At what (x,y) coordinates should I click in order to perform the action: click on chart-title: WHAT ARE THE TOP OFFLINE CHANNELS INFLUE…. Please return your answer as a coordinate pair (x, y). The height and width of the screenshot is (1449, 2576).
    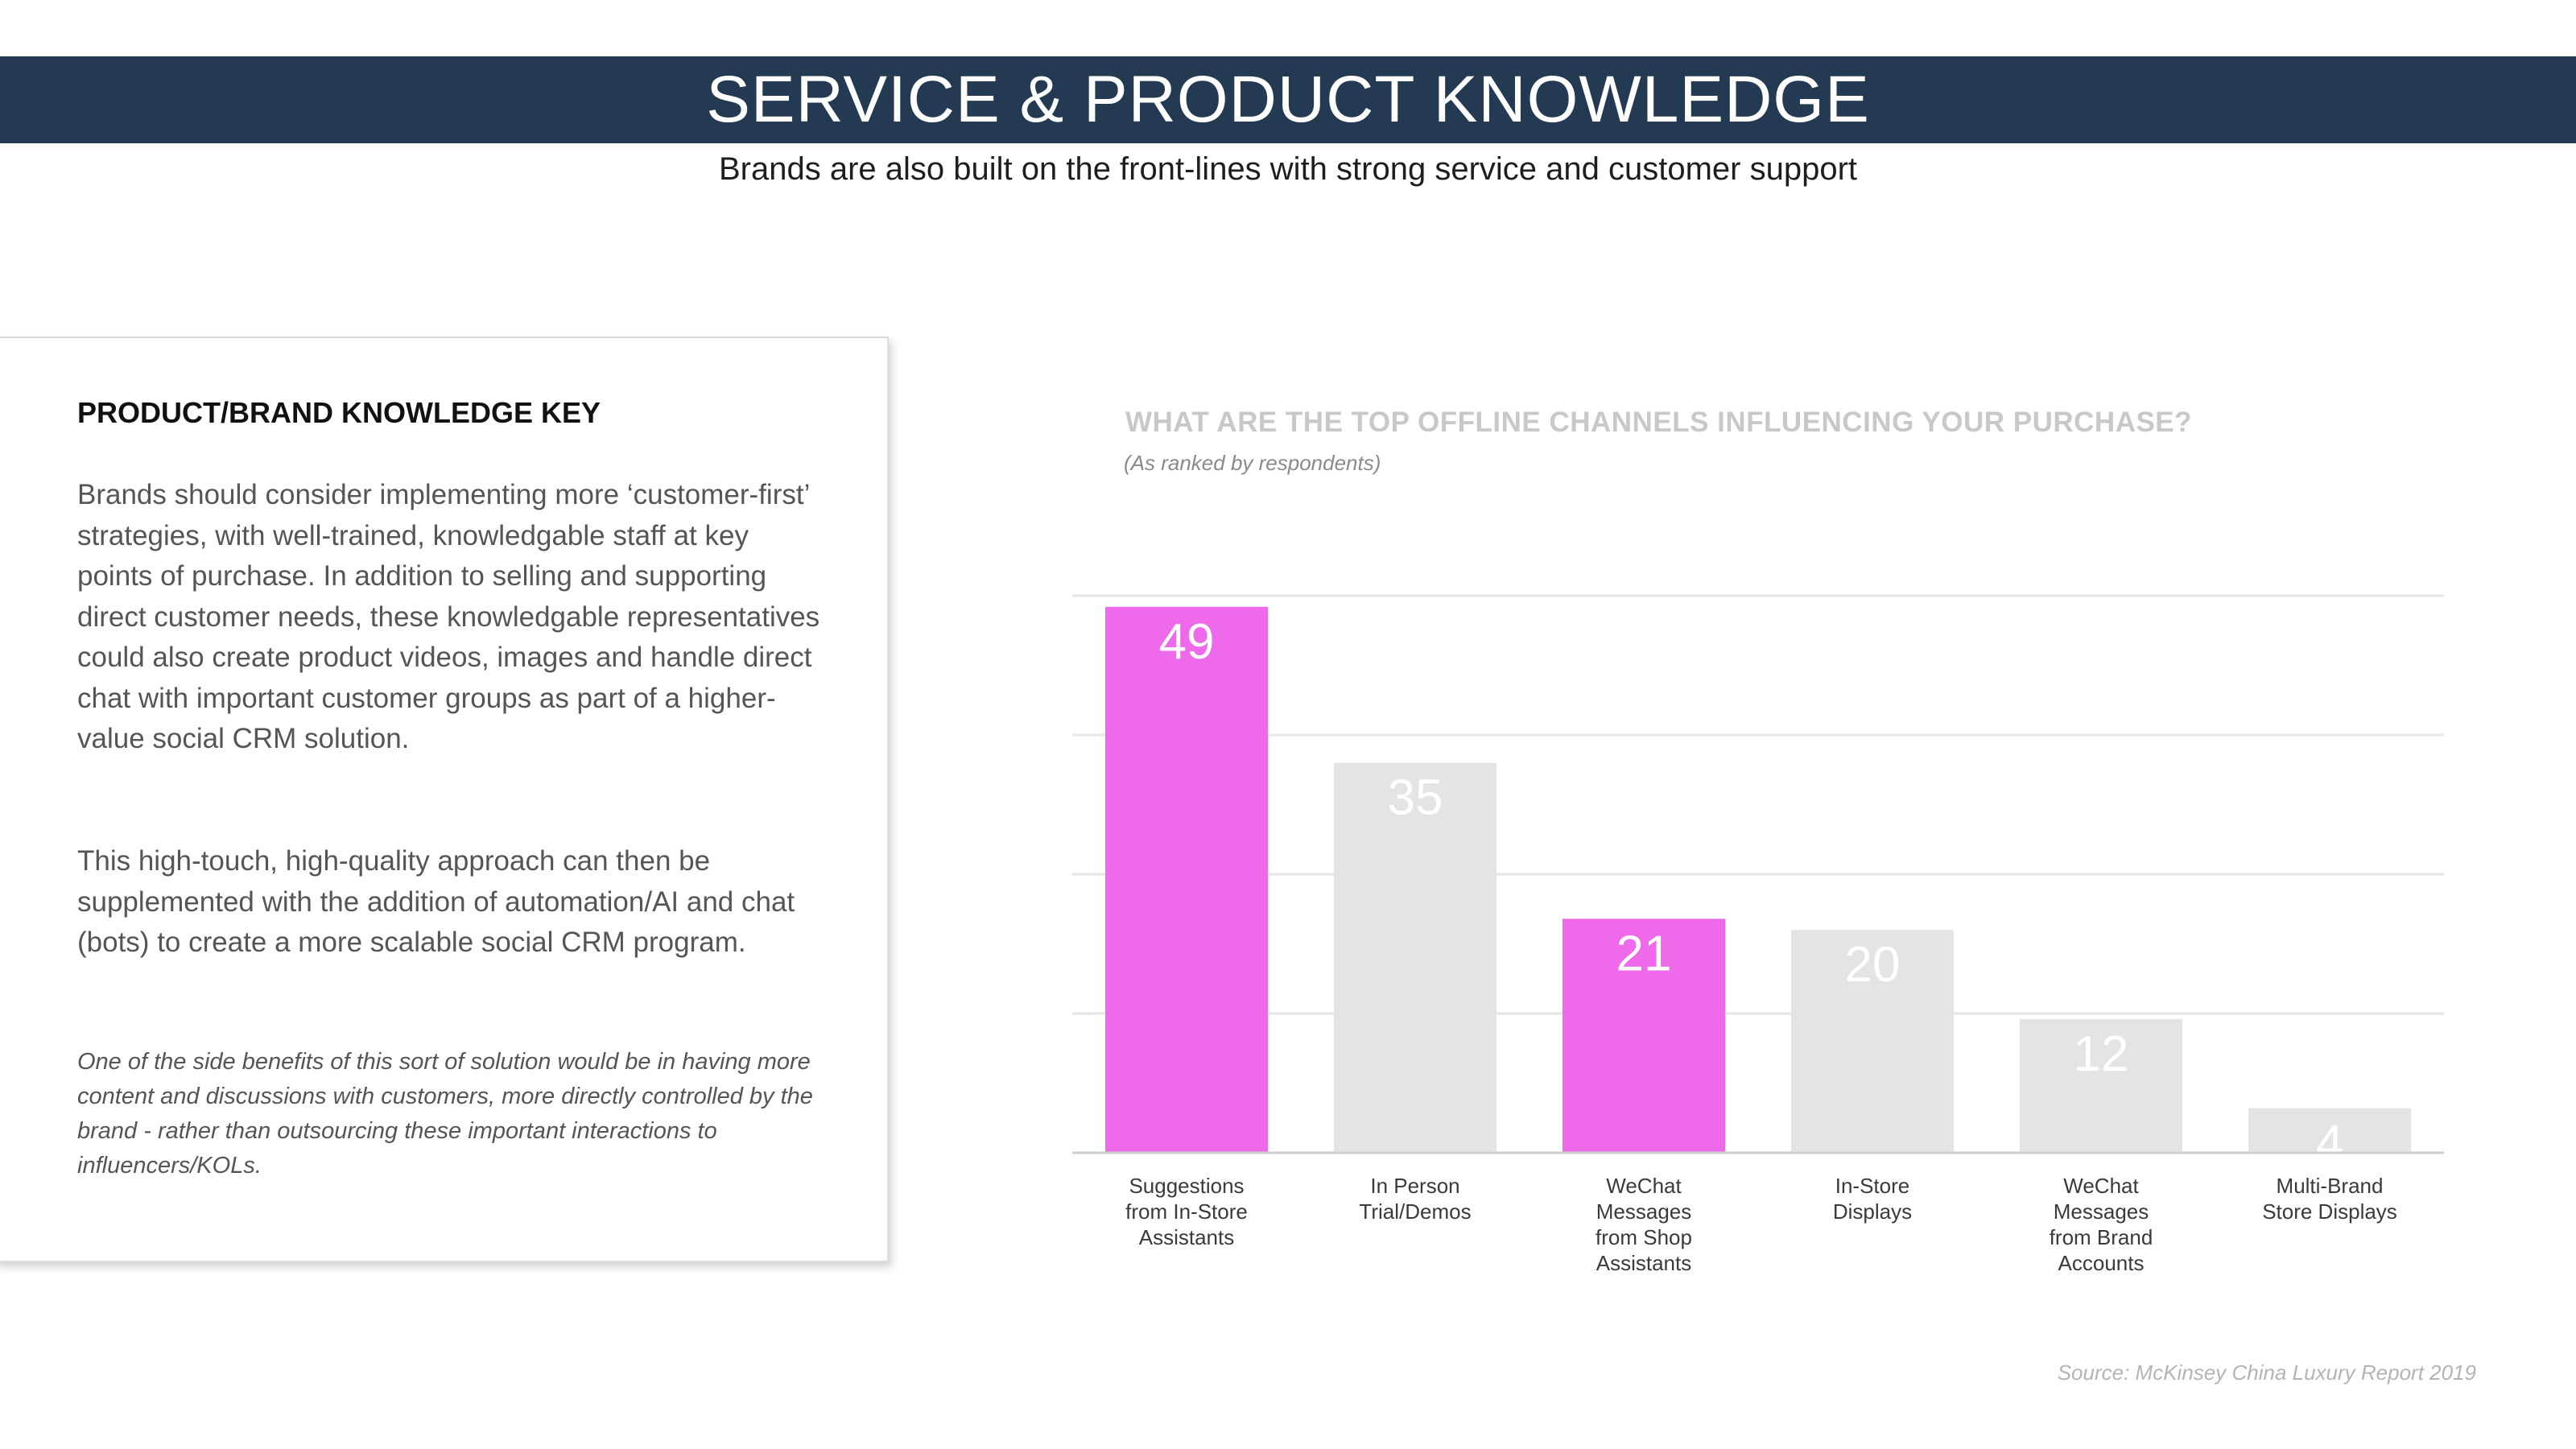
    Looking at the image, I should click on (1659, 422).